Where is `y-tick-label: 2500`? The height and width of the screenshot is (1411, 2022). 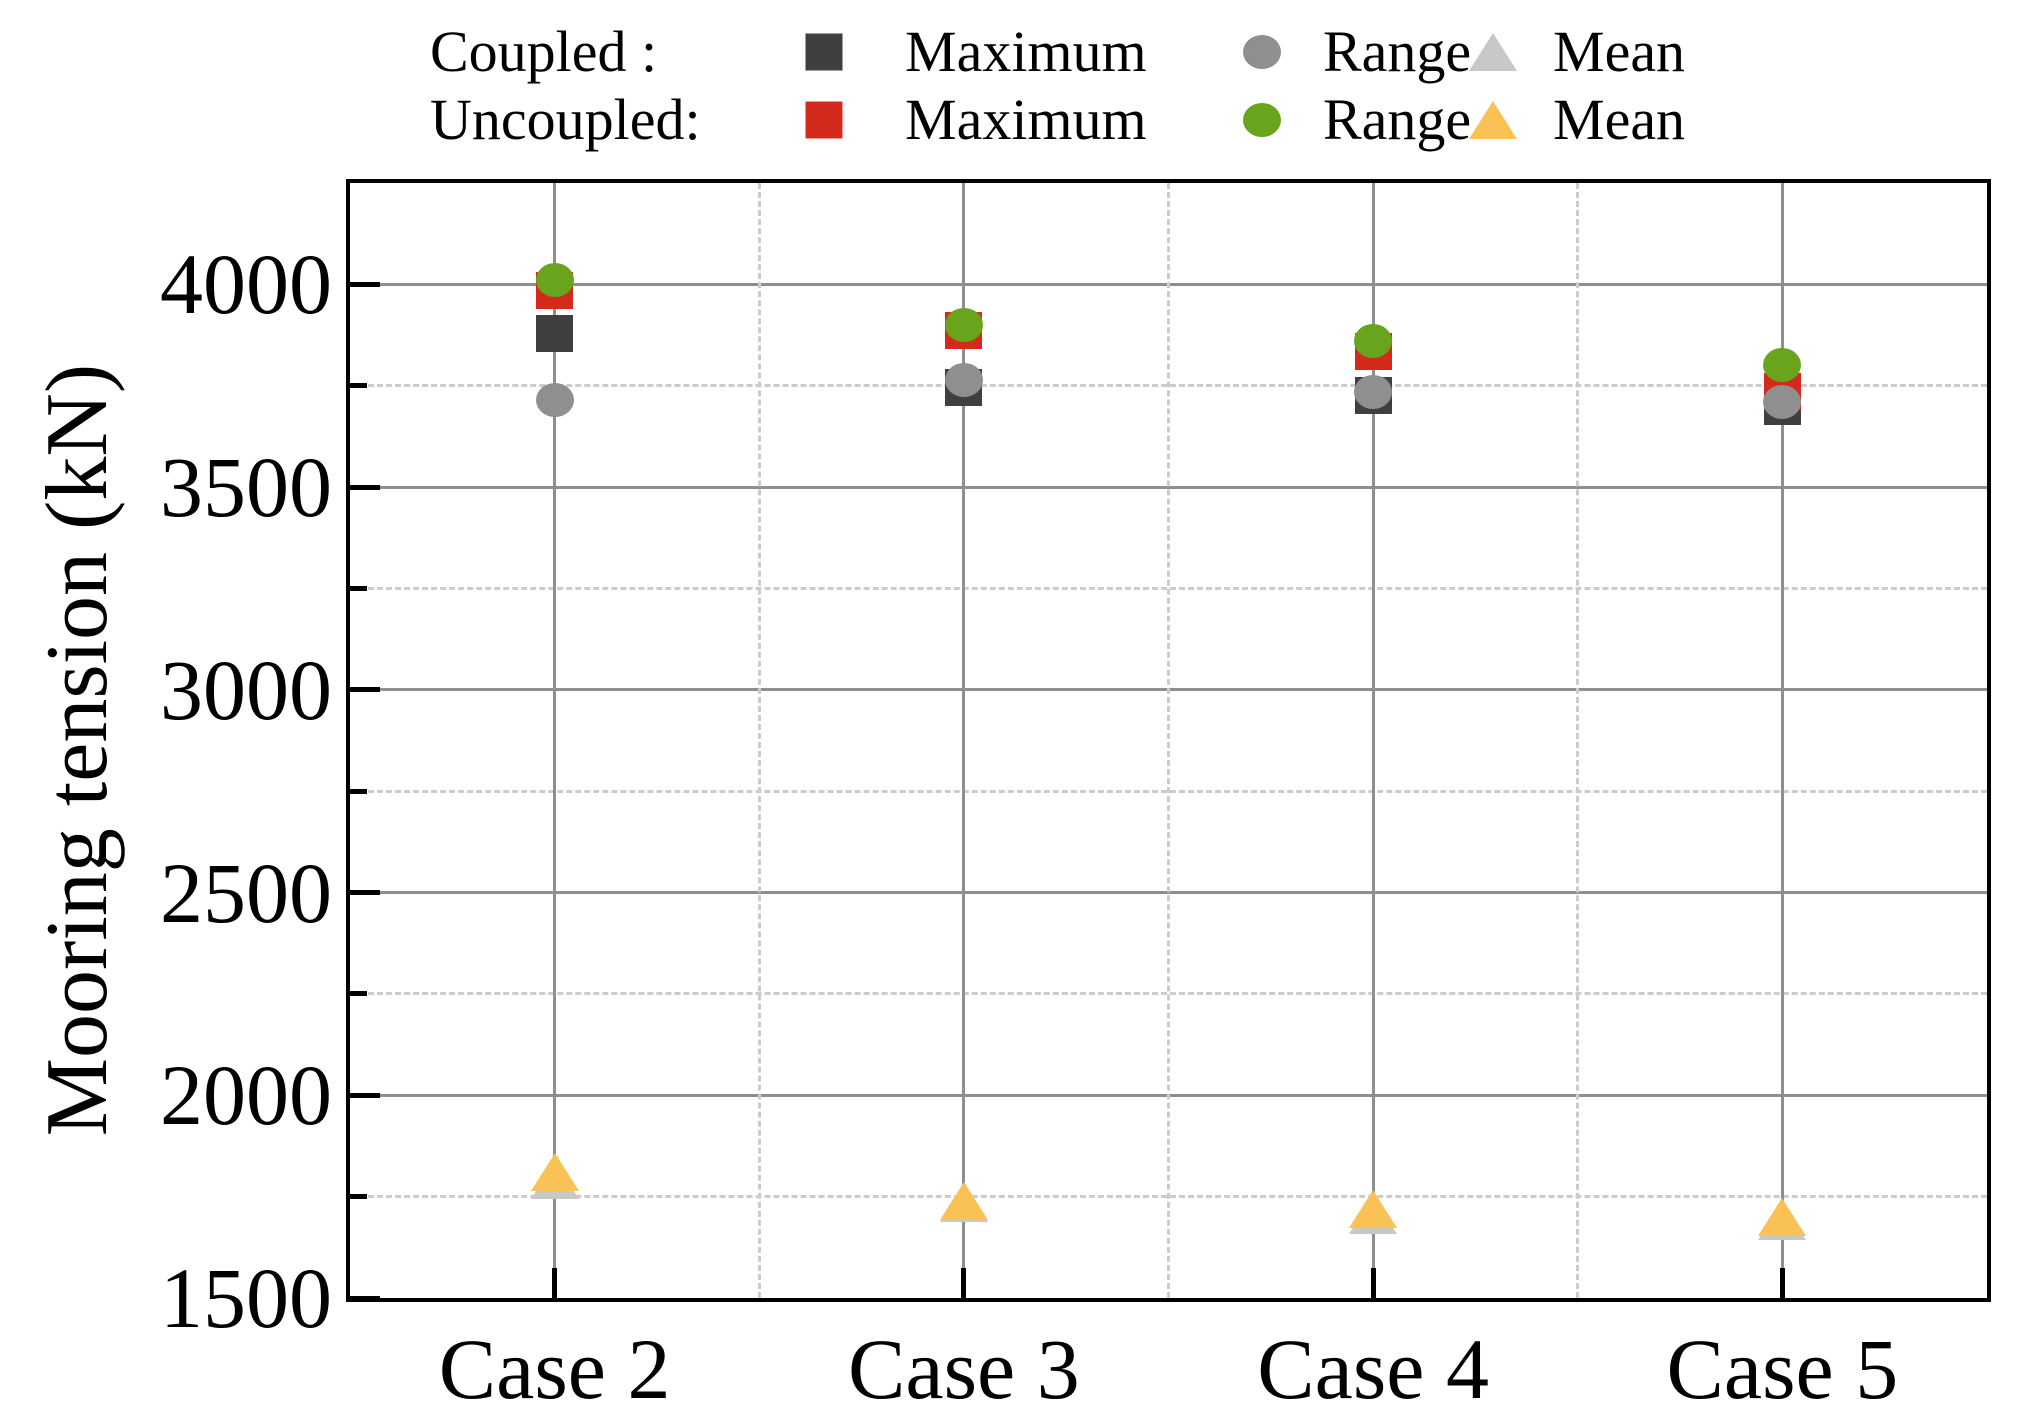
y-tick-label: 2500 is located at coordinates (246, 892).